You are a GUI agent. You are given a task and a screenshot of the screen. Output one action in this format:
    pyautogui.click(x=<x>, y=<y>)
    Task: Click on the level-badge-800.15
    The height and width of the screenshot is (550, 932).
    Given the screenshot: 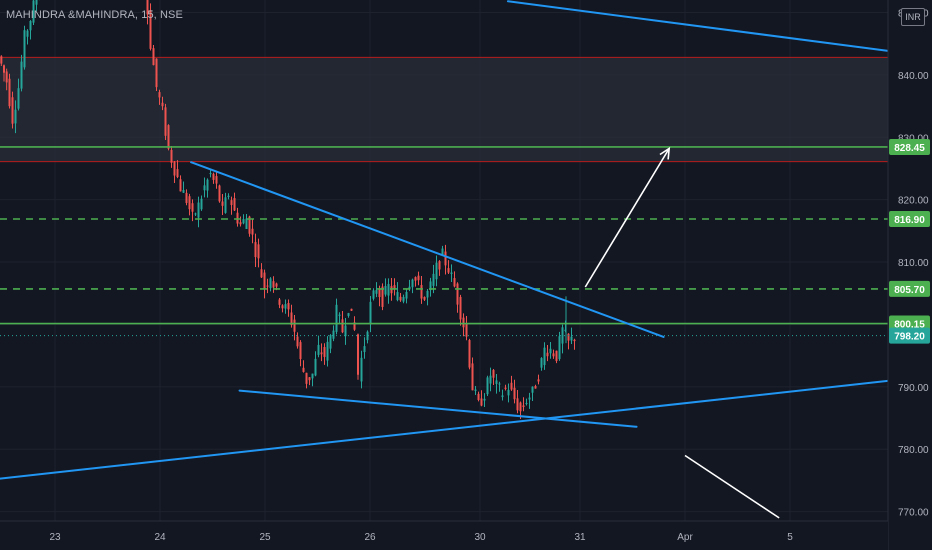 What is the action you would take?
    pyautogui.click(x=909, y=323)
    